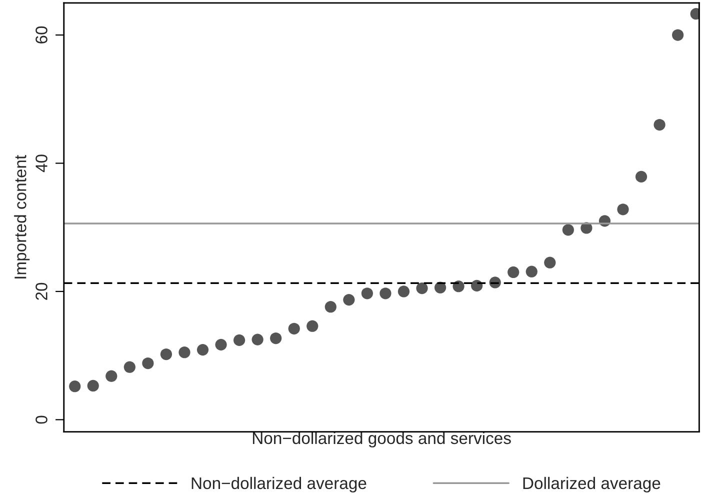 The height and width of the screenshot is (493, 702). What do you see at coordinates (591, 484) in the screenshot?
I see `legend-label: Dollarized average` at bounding box center [591, 484].